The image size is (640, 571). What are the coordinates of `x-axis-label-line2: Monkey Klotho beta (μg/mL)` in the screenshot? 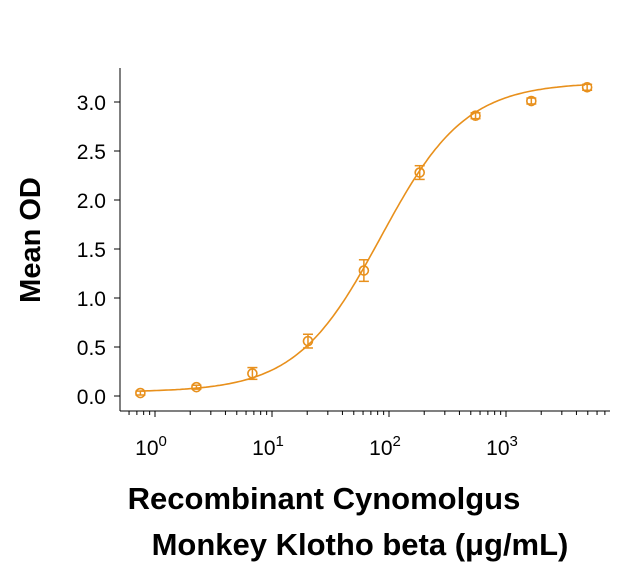 It's located at (360, 544).